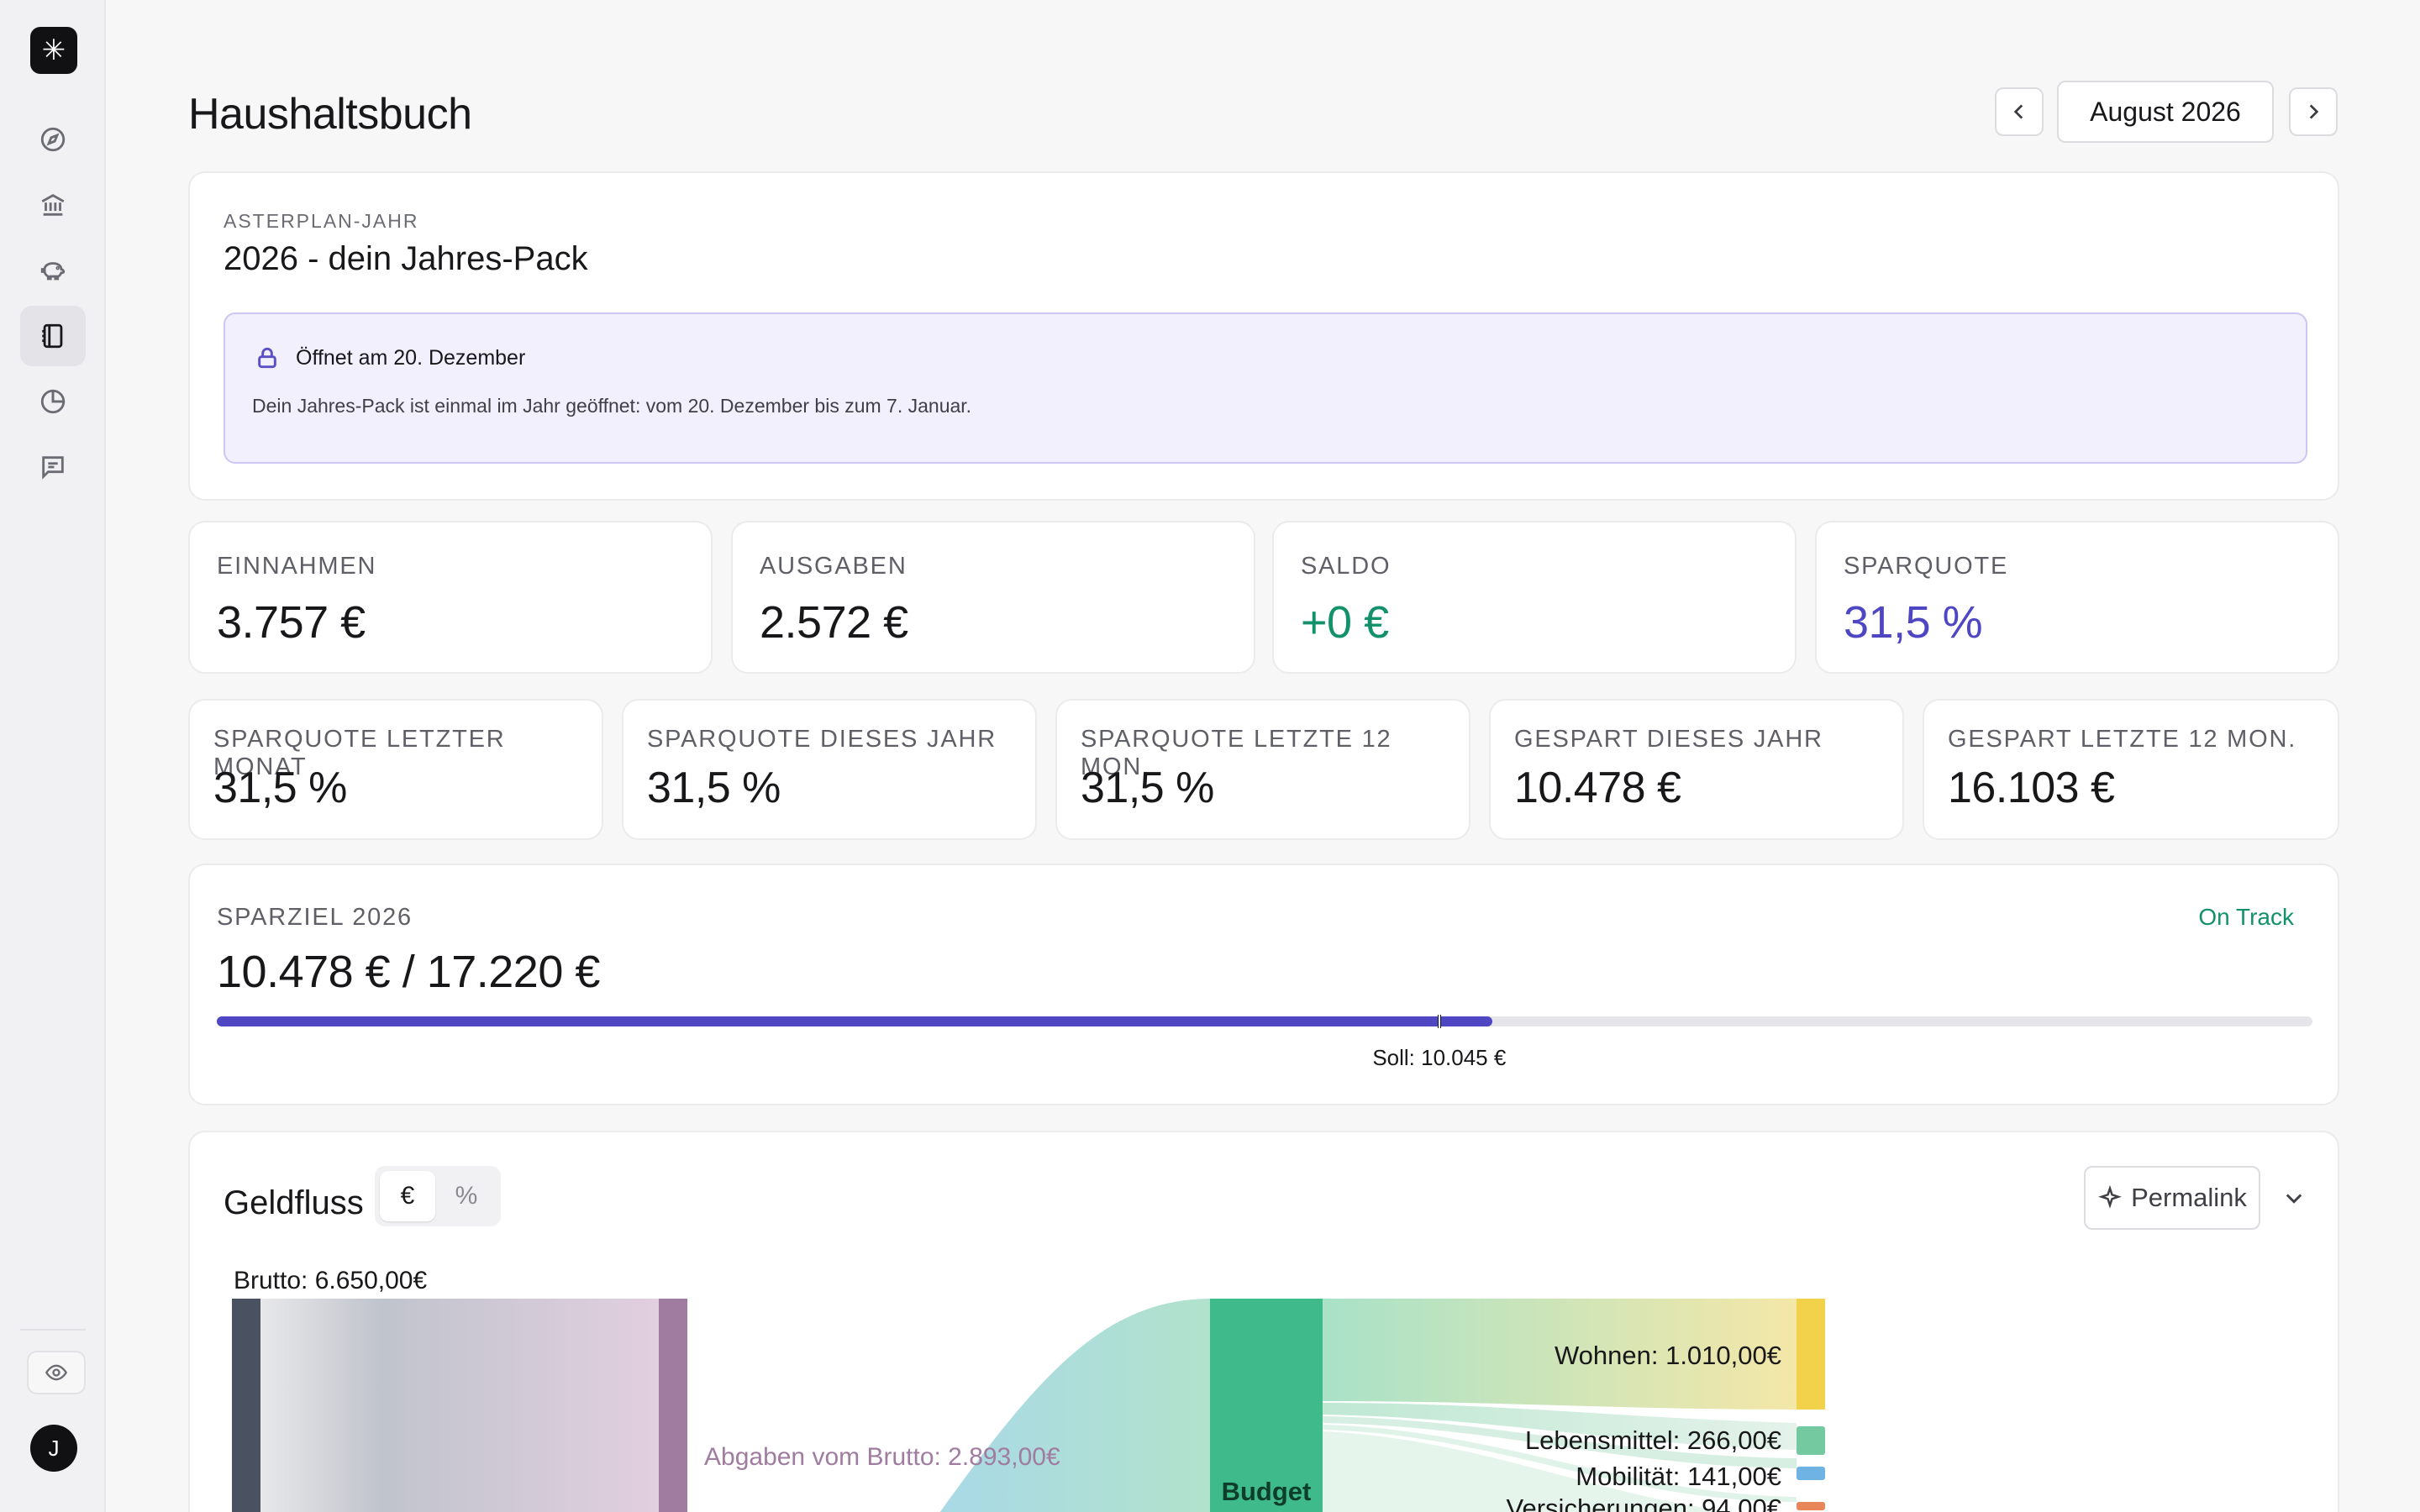 The height and width of the screenshot is (1512, 2420). I want to click on flow-budget-wohnen, so click(1560, 1354).